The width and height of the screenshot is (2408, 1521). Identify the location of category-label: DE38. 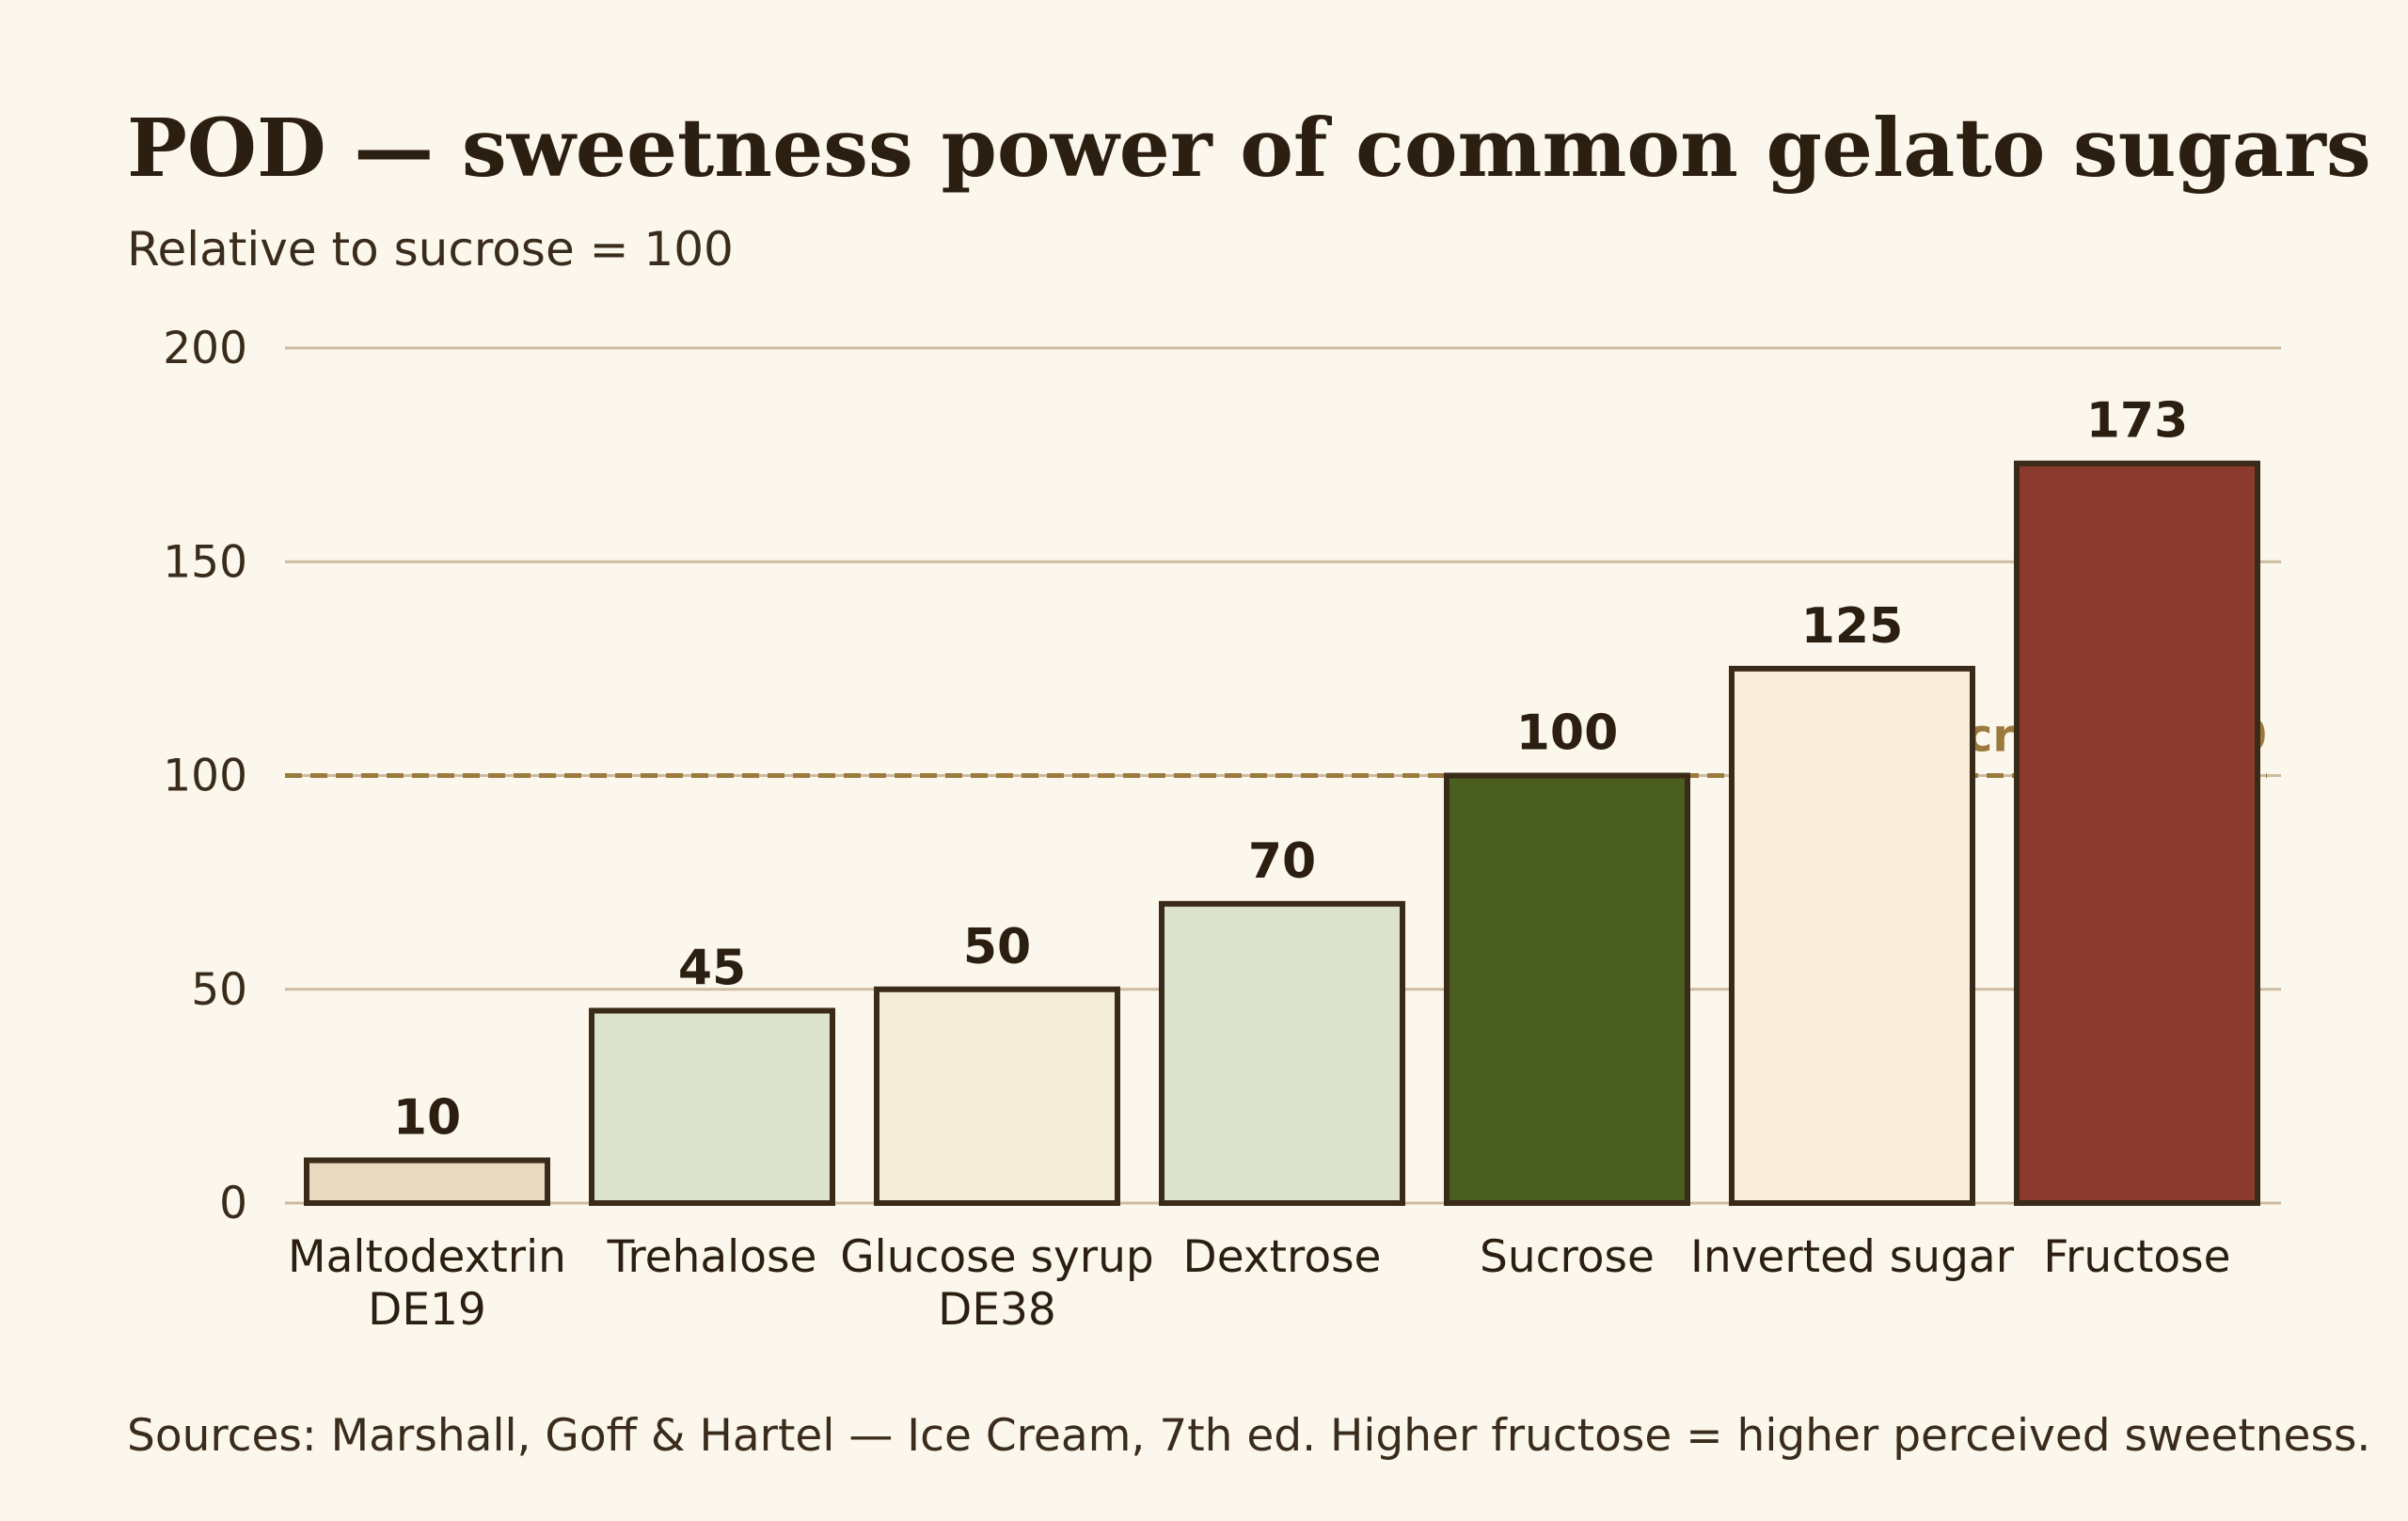
(997, 1310).